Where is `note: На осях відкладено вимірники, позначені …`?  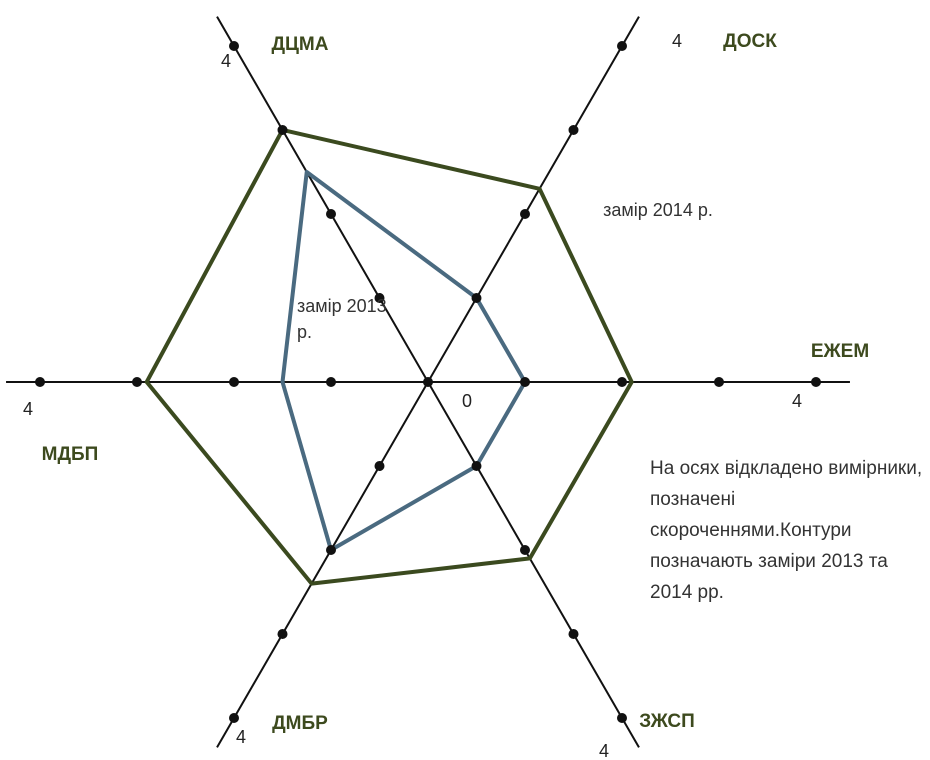
note: На осях відкладено вимірники, позначені … is located at coordinates (786, 530).